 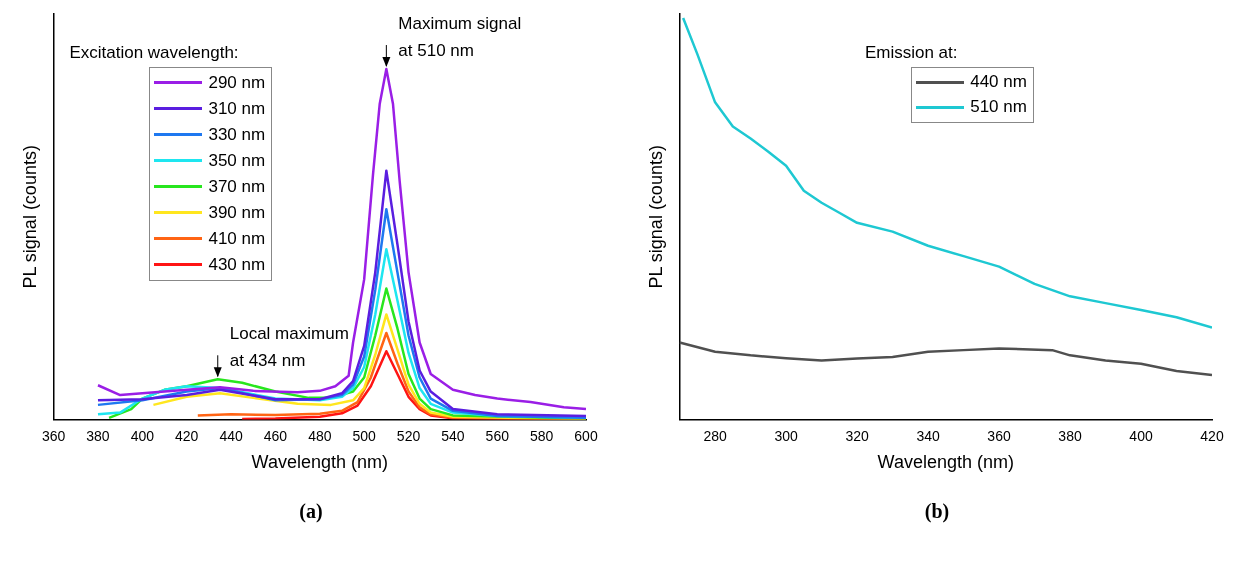 I want to click on legend-label: 510 nm, so click(x=998, y=107).